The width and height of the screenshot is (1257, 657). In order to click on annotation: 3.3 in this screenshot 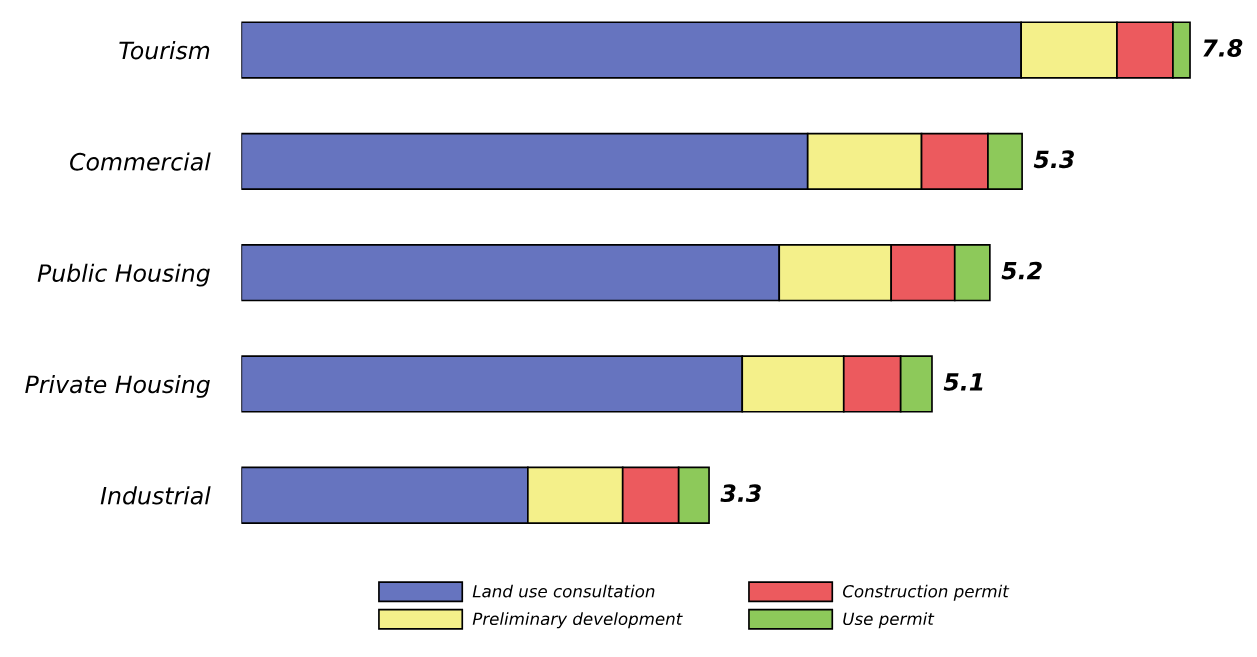, I will do `click(740, 493)`.